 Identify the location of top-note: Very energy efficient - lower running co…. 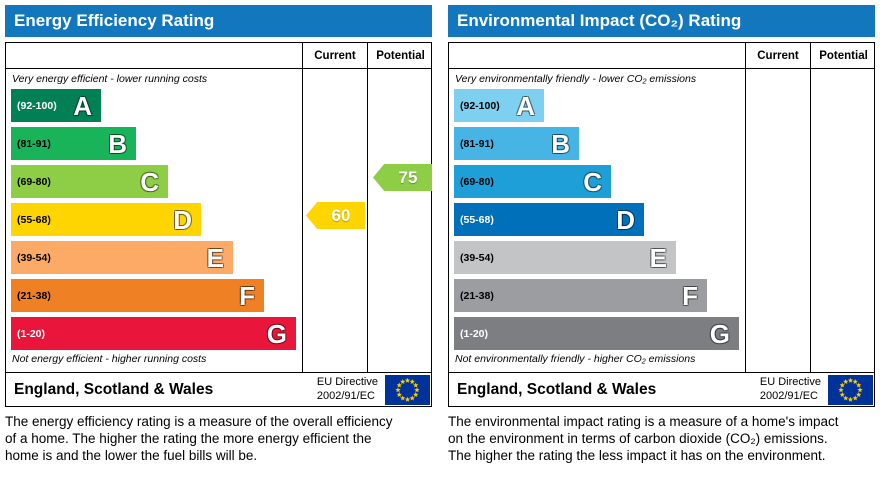
(110, 79).